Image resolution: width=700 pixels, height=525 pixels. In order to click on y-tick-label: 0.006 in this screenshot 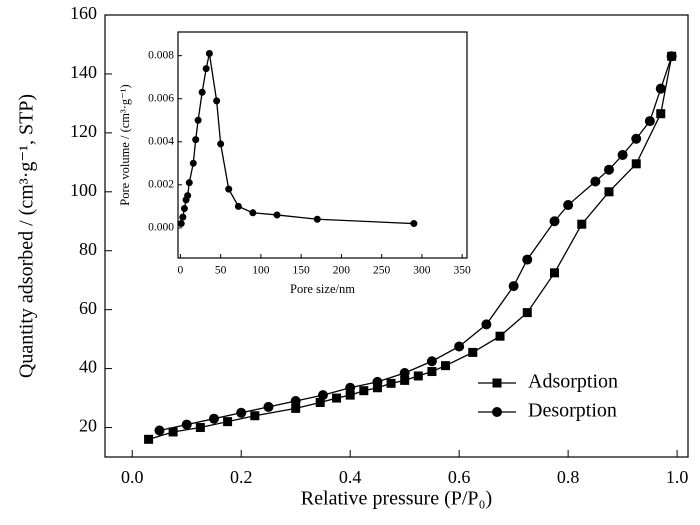, I will do `click(161, 98)`.